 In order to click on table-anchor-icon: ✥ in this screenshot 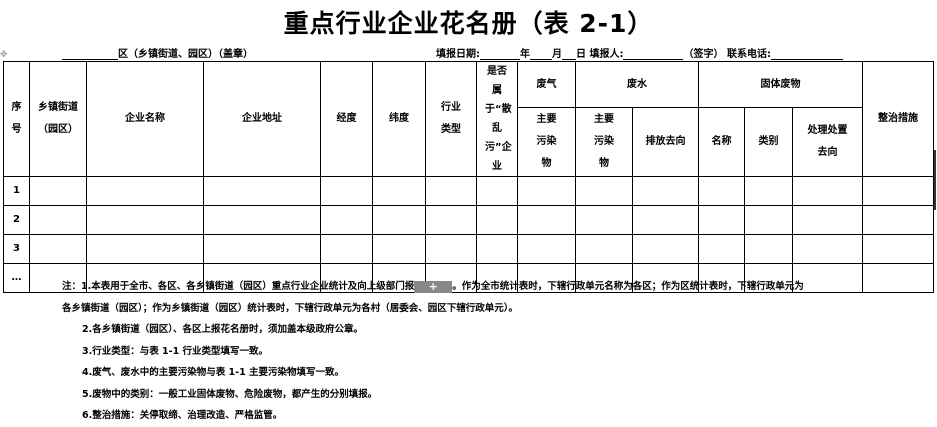, I will do `click(4, 55)`.